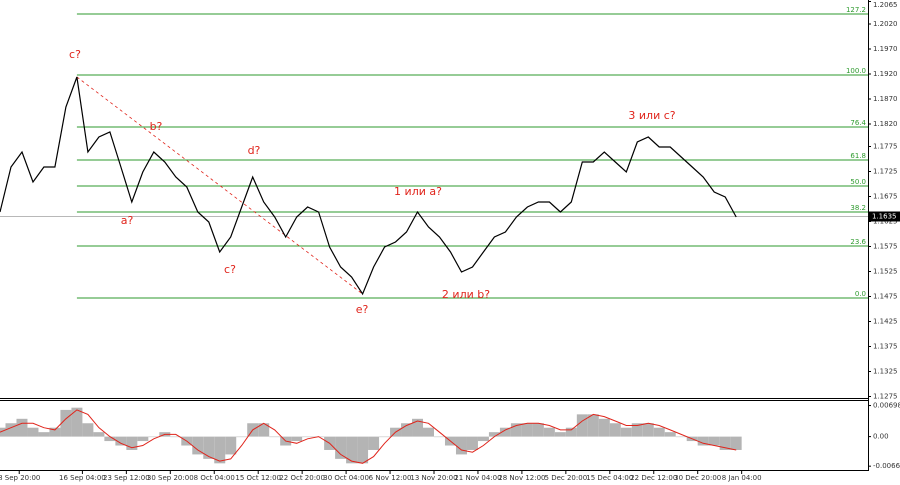 The image size is (900, 485). I want to click on wave-label: e?, so click(362, 309).